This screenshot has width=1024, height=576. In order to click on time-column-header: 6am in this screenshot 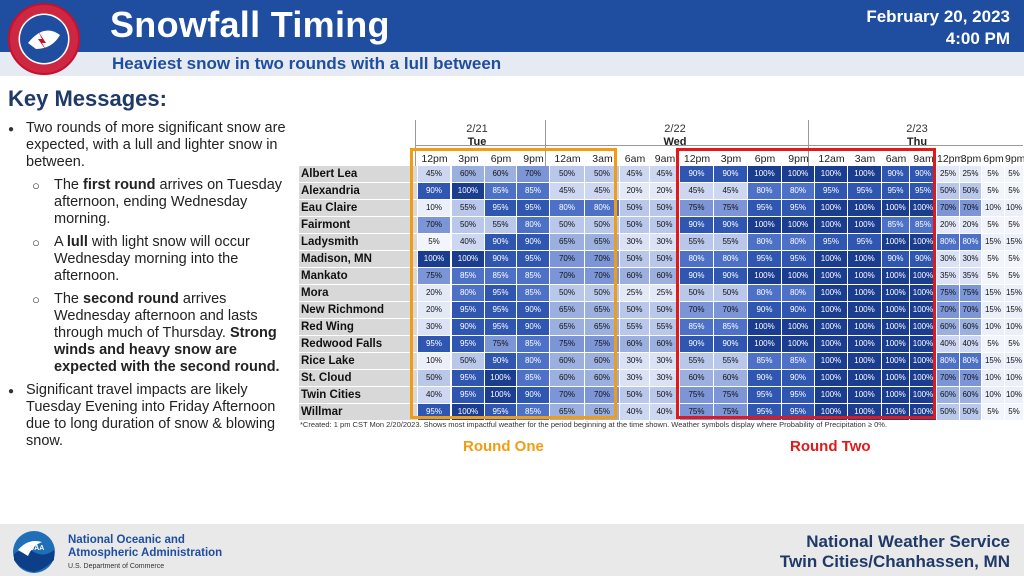, I will do `click(896, 159)`.